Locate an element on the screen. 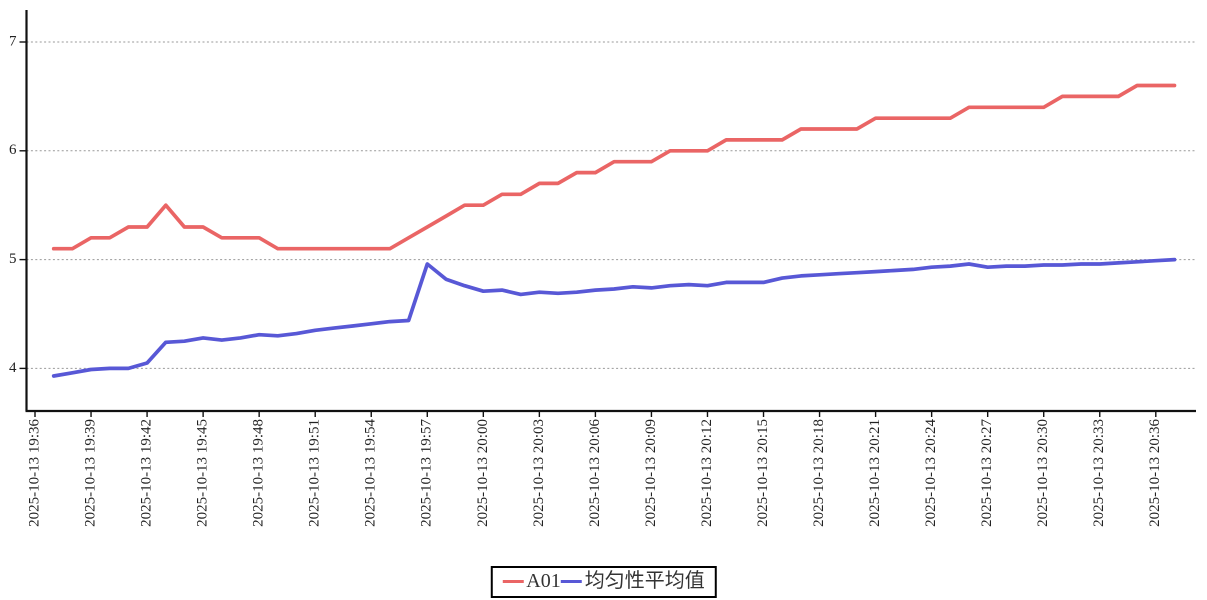  legend-swatch-uniformity-average is located at coordinates (571, 581).